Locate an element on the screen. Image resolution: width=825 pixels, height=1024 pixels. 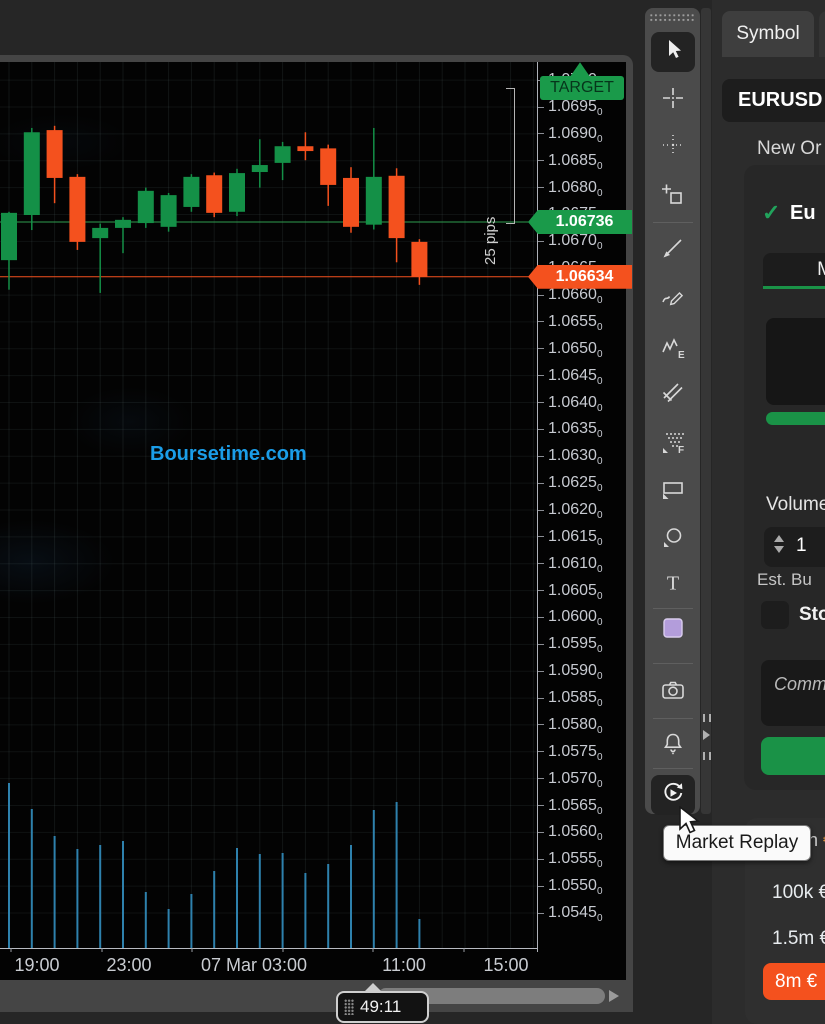
splitter-grip-icon is located at coordinates (707, 718).